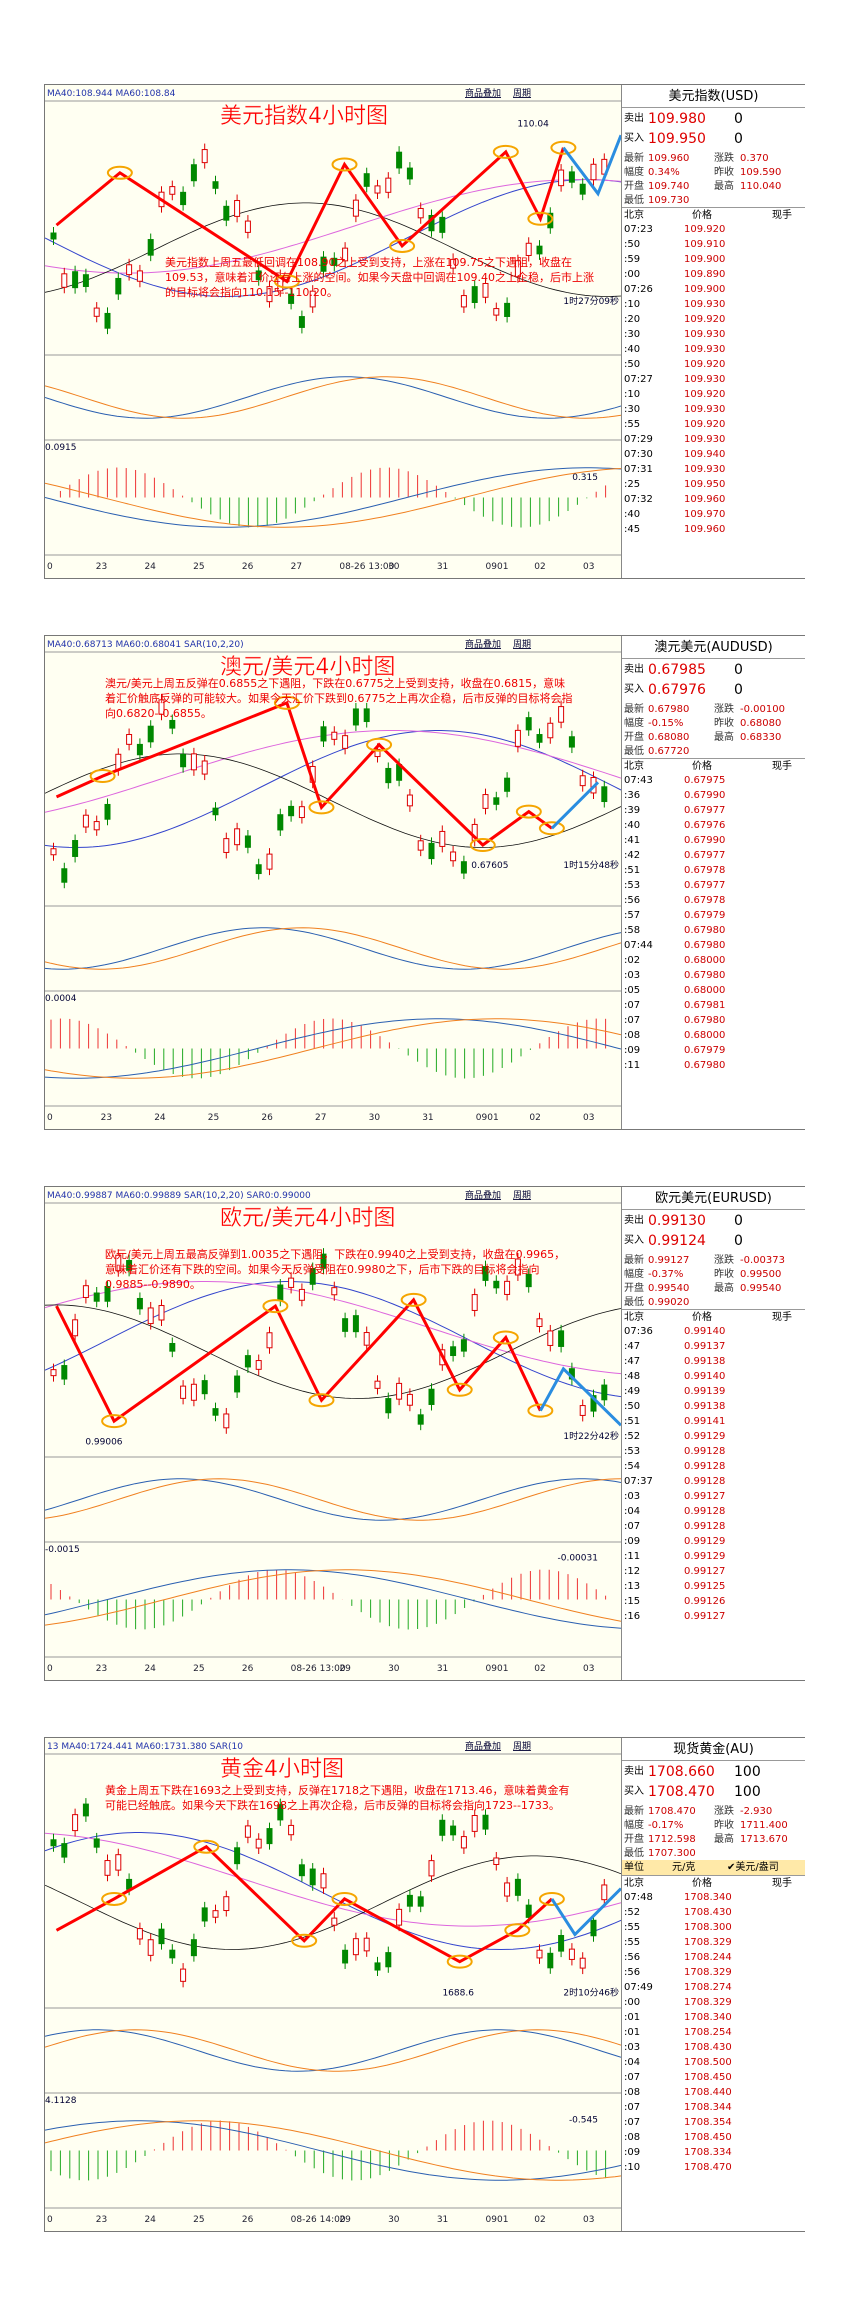 The width and height of the screenshot is (850, 2312). What do you see at coordinates (713, 1451) in the screenshot?
I see `tick-row: :53 0.99128` at bounding box center [713, 1451].